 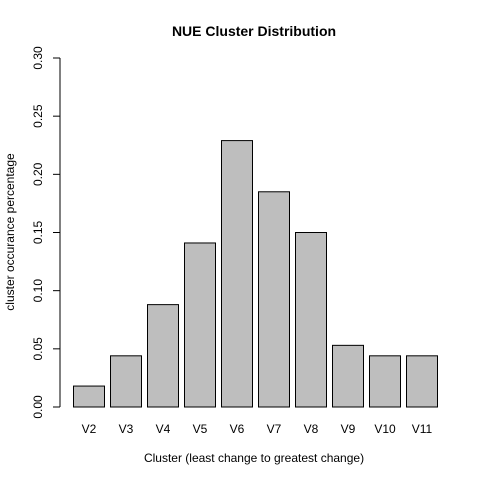 What do you see at coordinates (38, 174) in the screenshot?
I see `y-tick-label: 0.20` at bounding box center [38, 174].